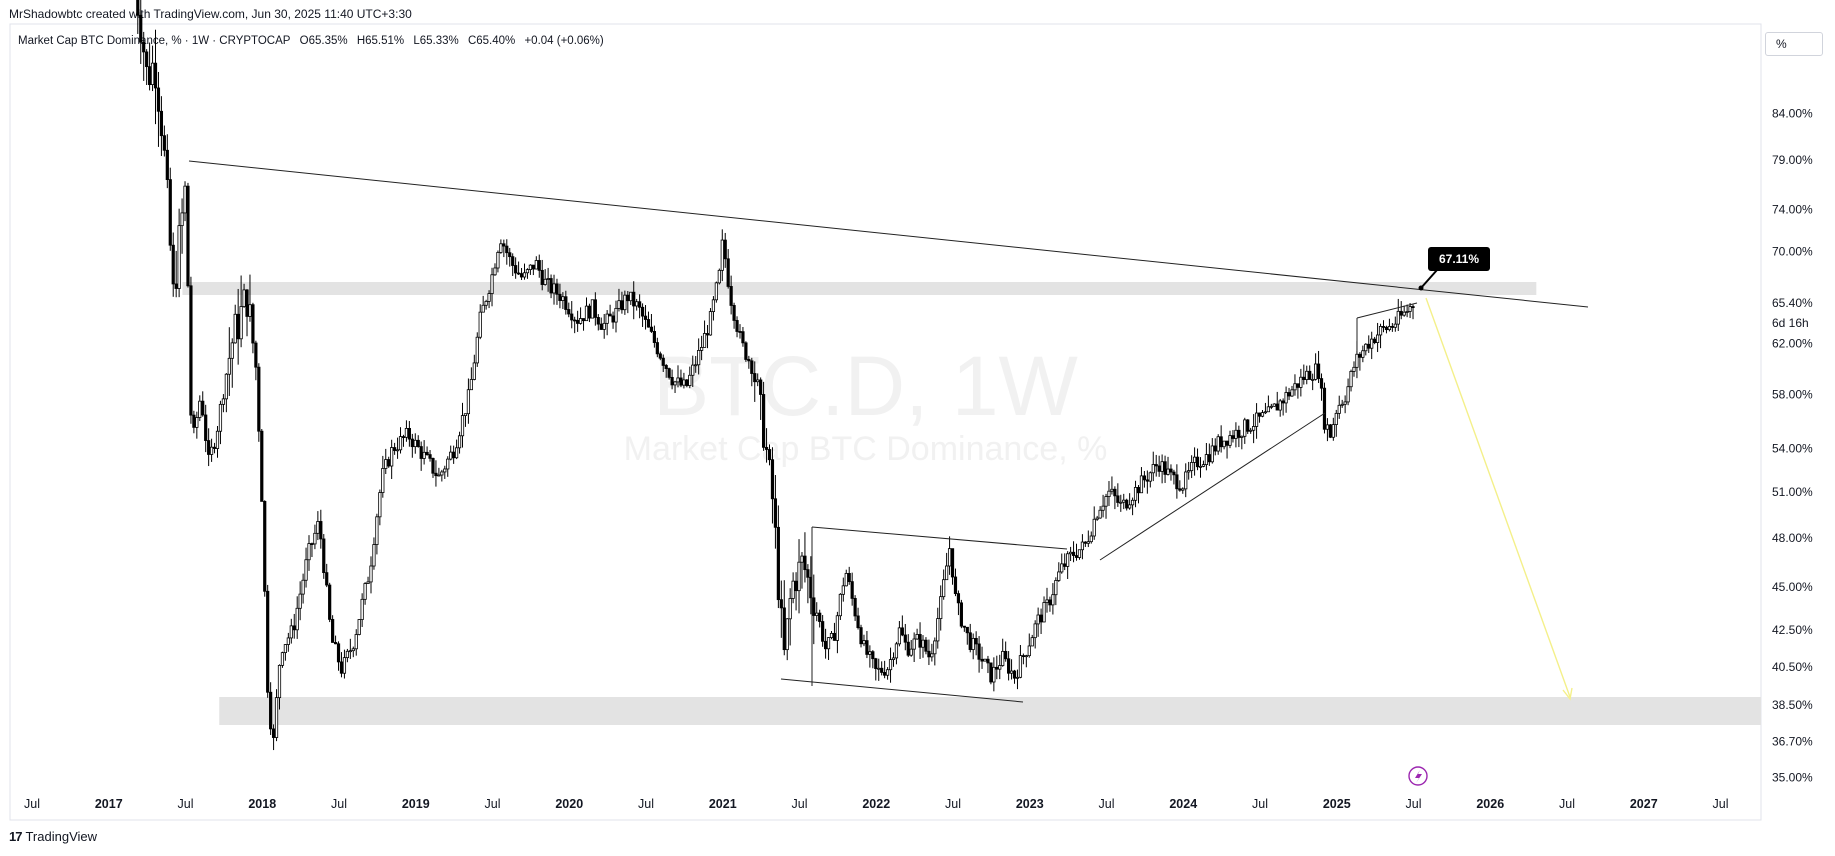  I want to click on range-bottom-line, so click(902, 690).